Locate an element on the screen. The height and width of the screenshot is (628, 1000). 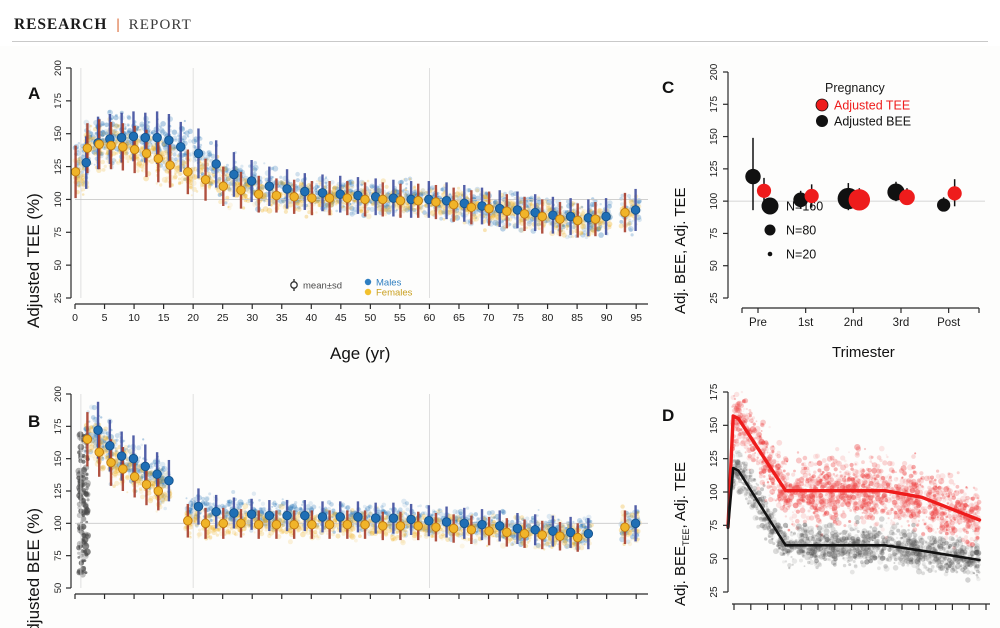
svg-text: 90 is located at coordinates (607, 318).